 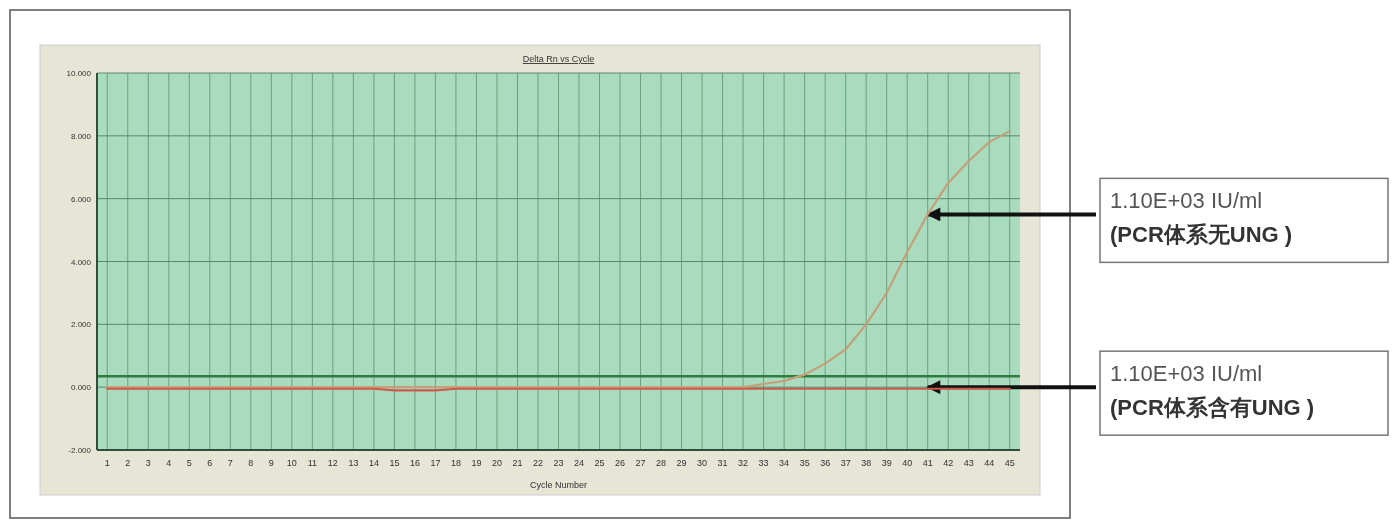 What do you see at coordinates (148, 463) in the screenshot?
I see `x-tick-label: 3` at bounding box center [148, 463].